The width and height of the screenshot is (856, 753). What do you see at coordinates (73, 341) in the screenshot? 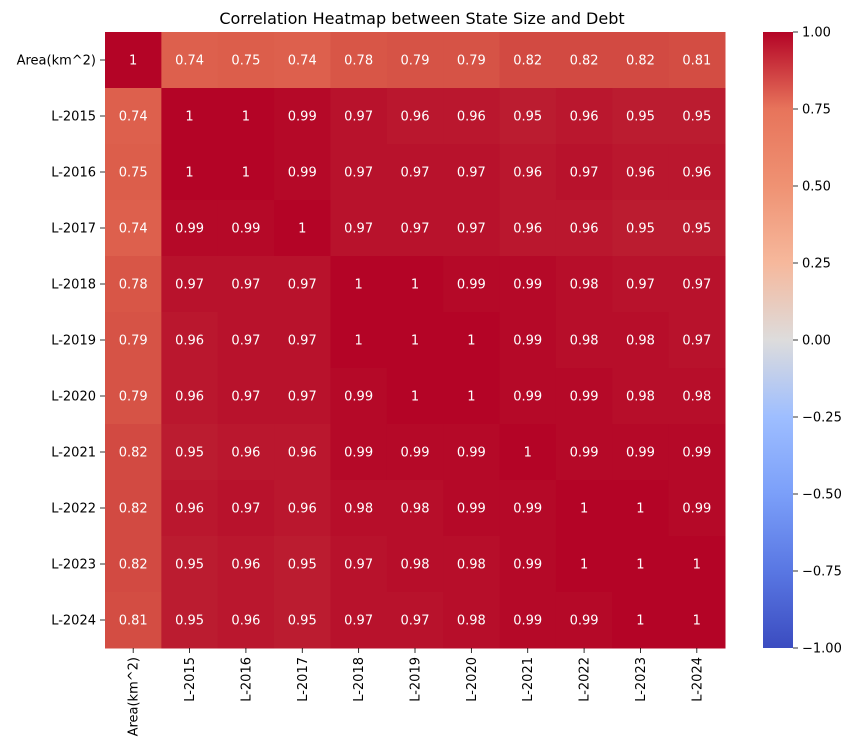
I see `y-tick-label: L-2019` at bounding box center [73, 341].